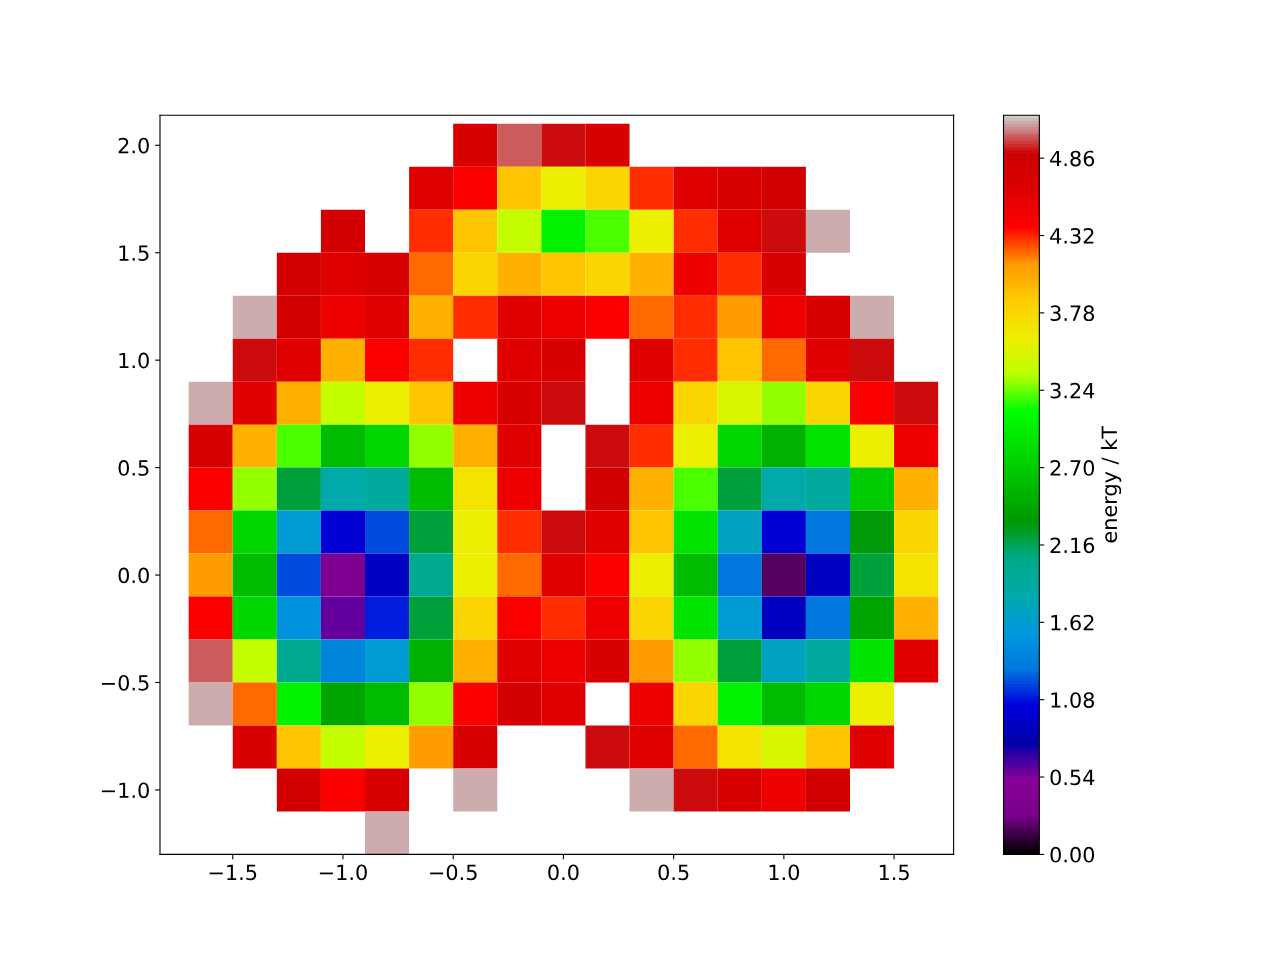 Image resolution: width=1280 pixels, height=960 pixels. I want to click on color-bar-label: 2.70, so click(1072, 468).